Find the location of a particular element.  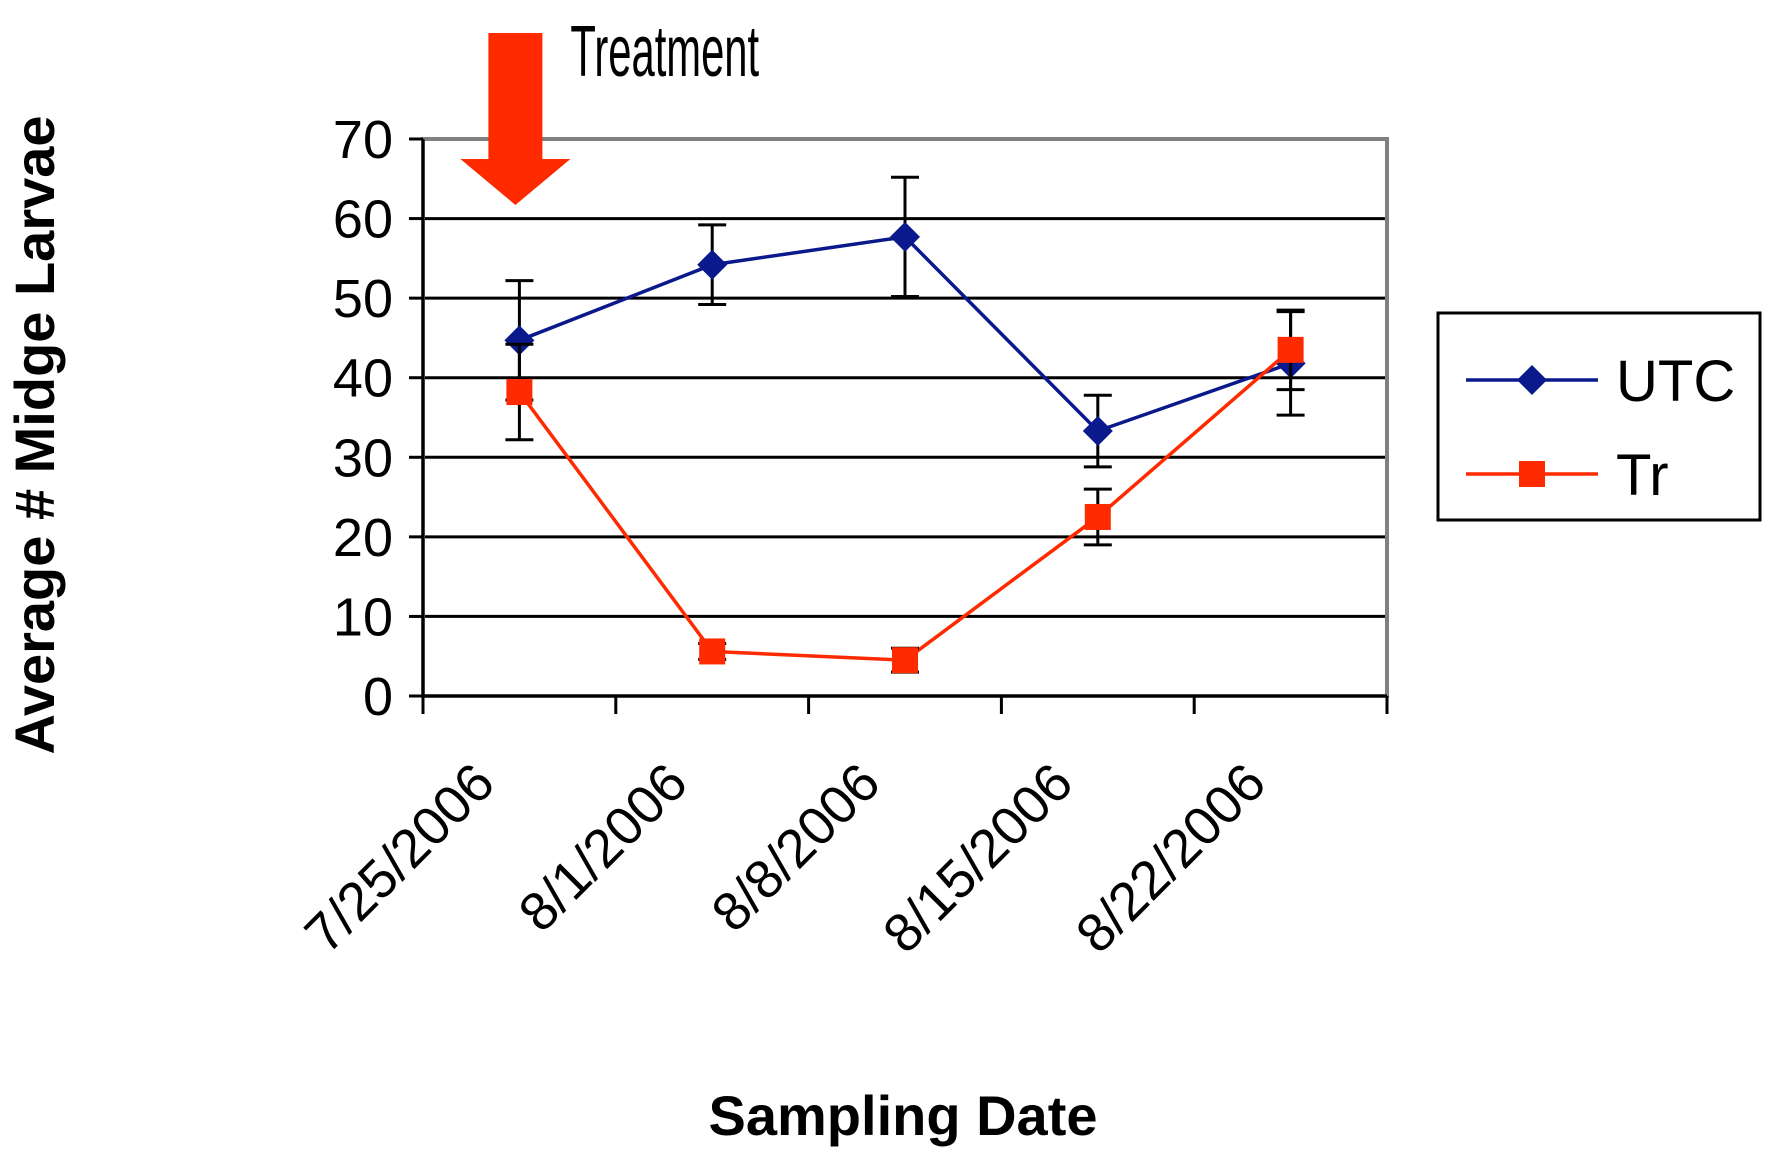

x-tick-label: 7/25/2006 is located at coordinates (400, 858).